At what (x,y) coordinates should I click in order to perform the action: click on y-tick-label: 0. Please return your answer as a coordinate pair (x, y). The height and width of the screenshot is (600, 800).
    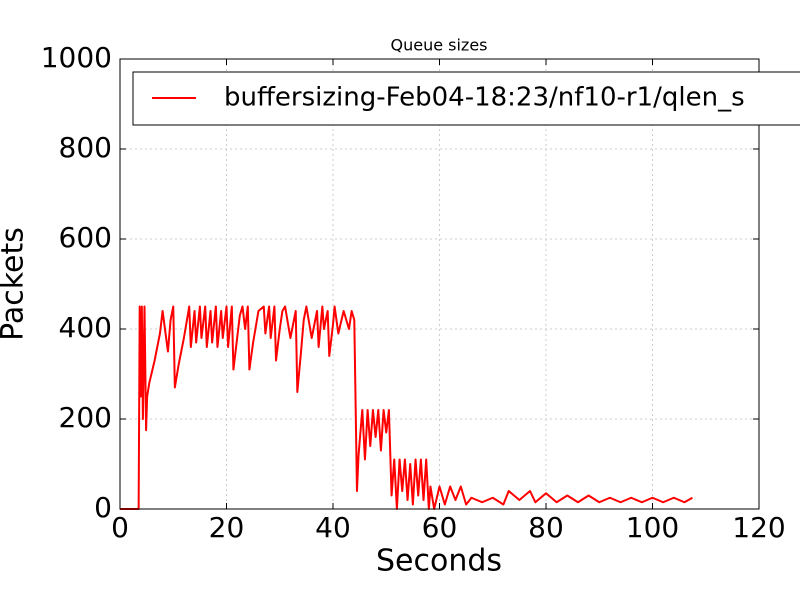
    Looking at the image, I should click on (103, 507).